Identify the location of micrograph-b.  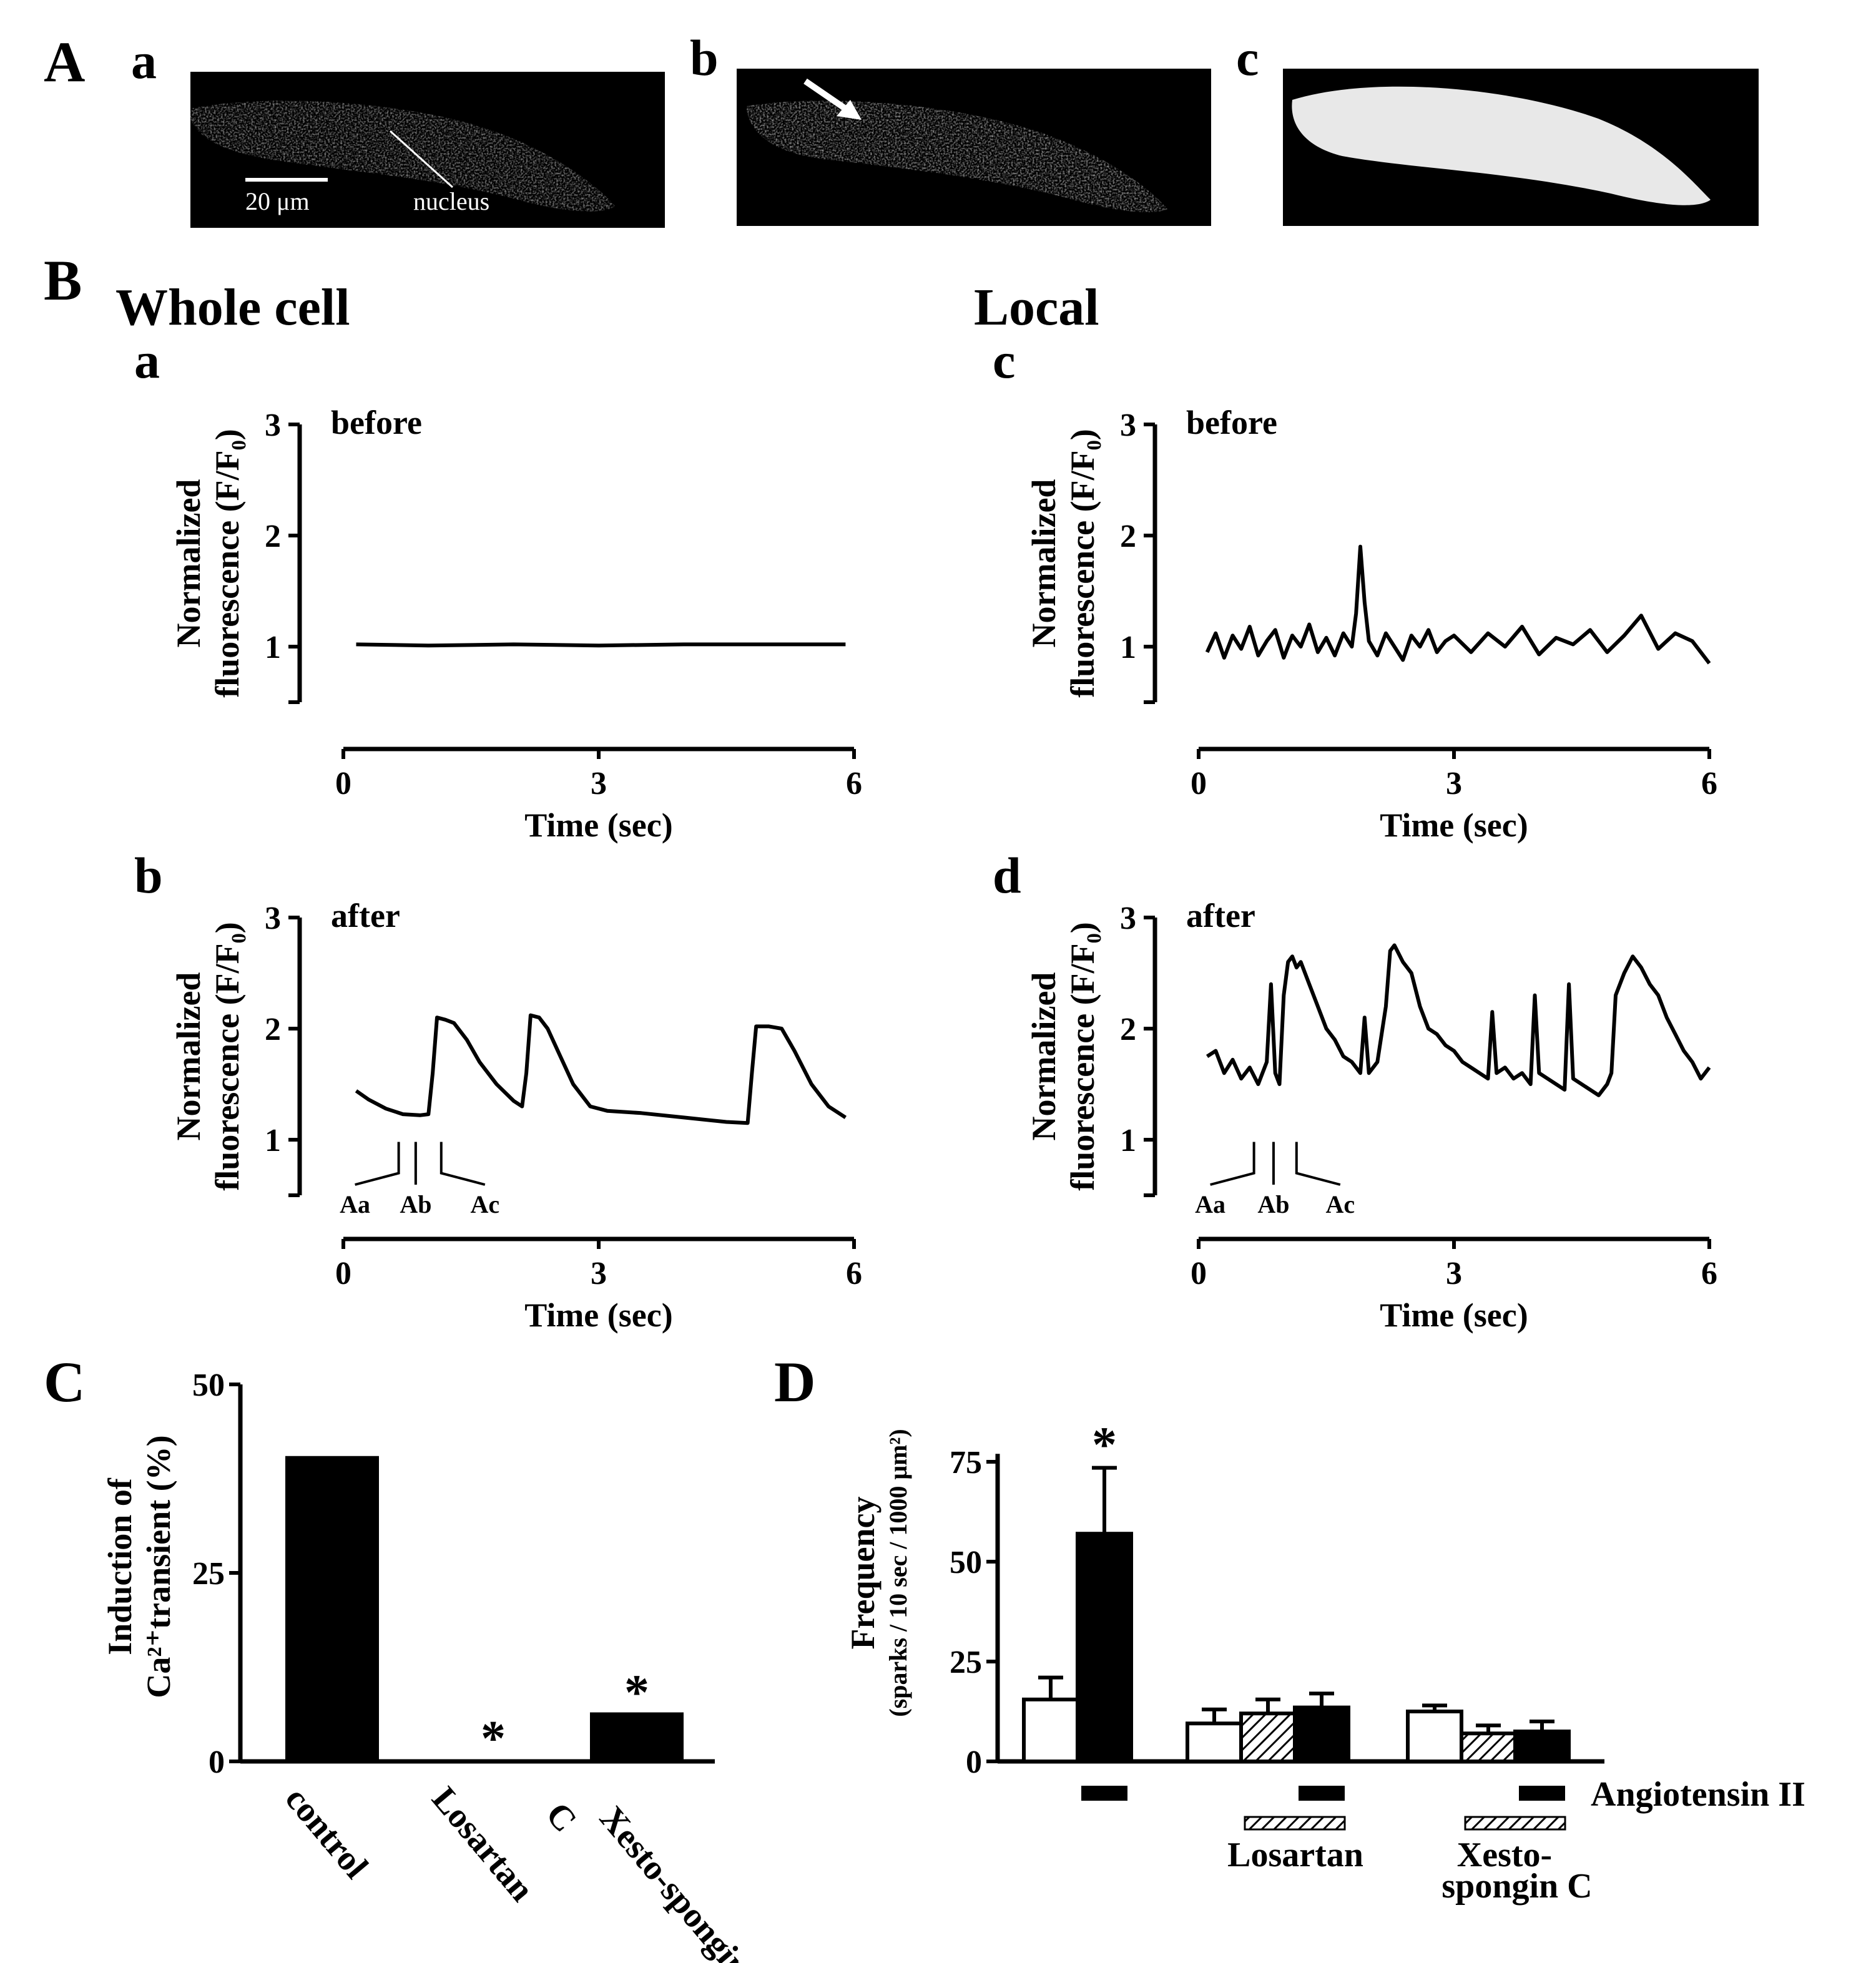
(974, 147).